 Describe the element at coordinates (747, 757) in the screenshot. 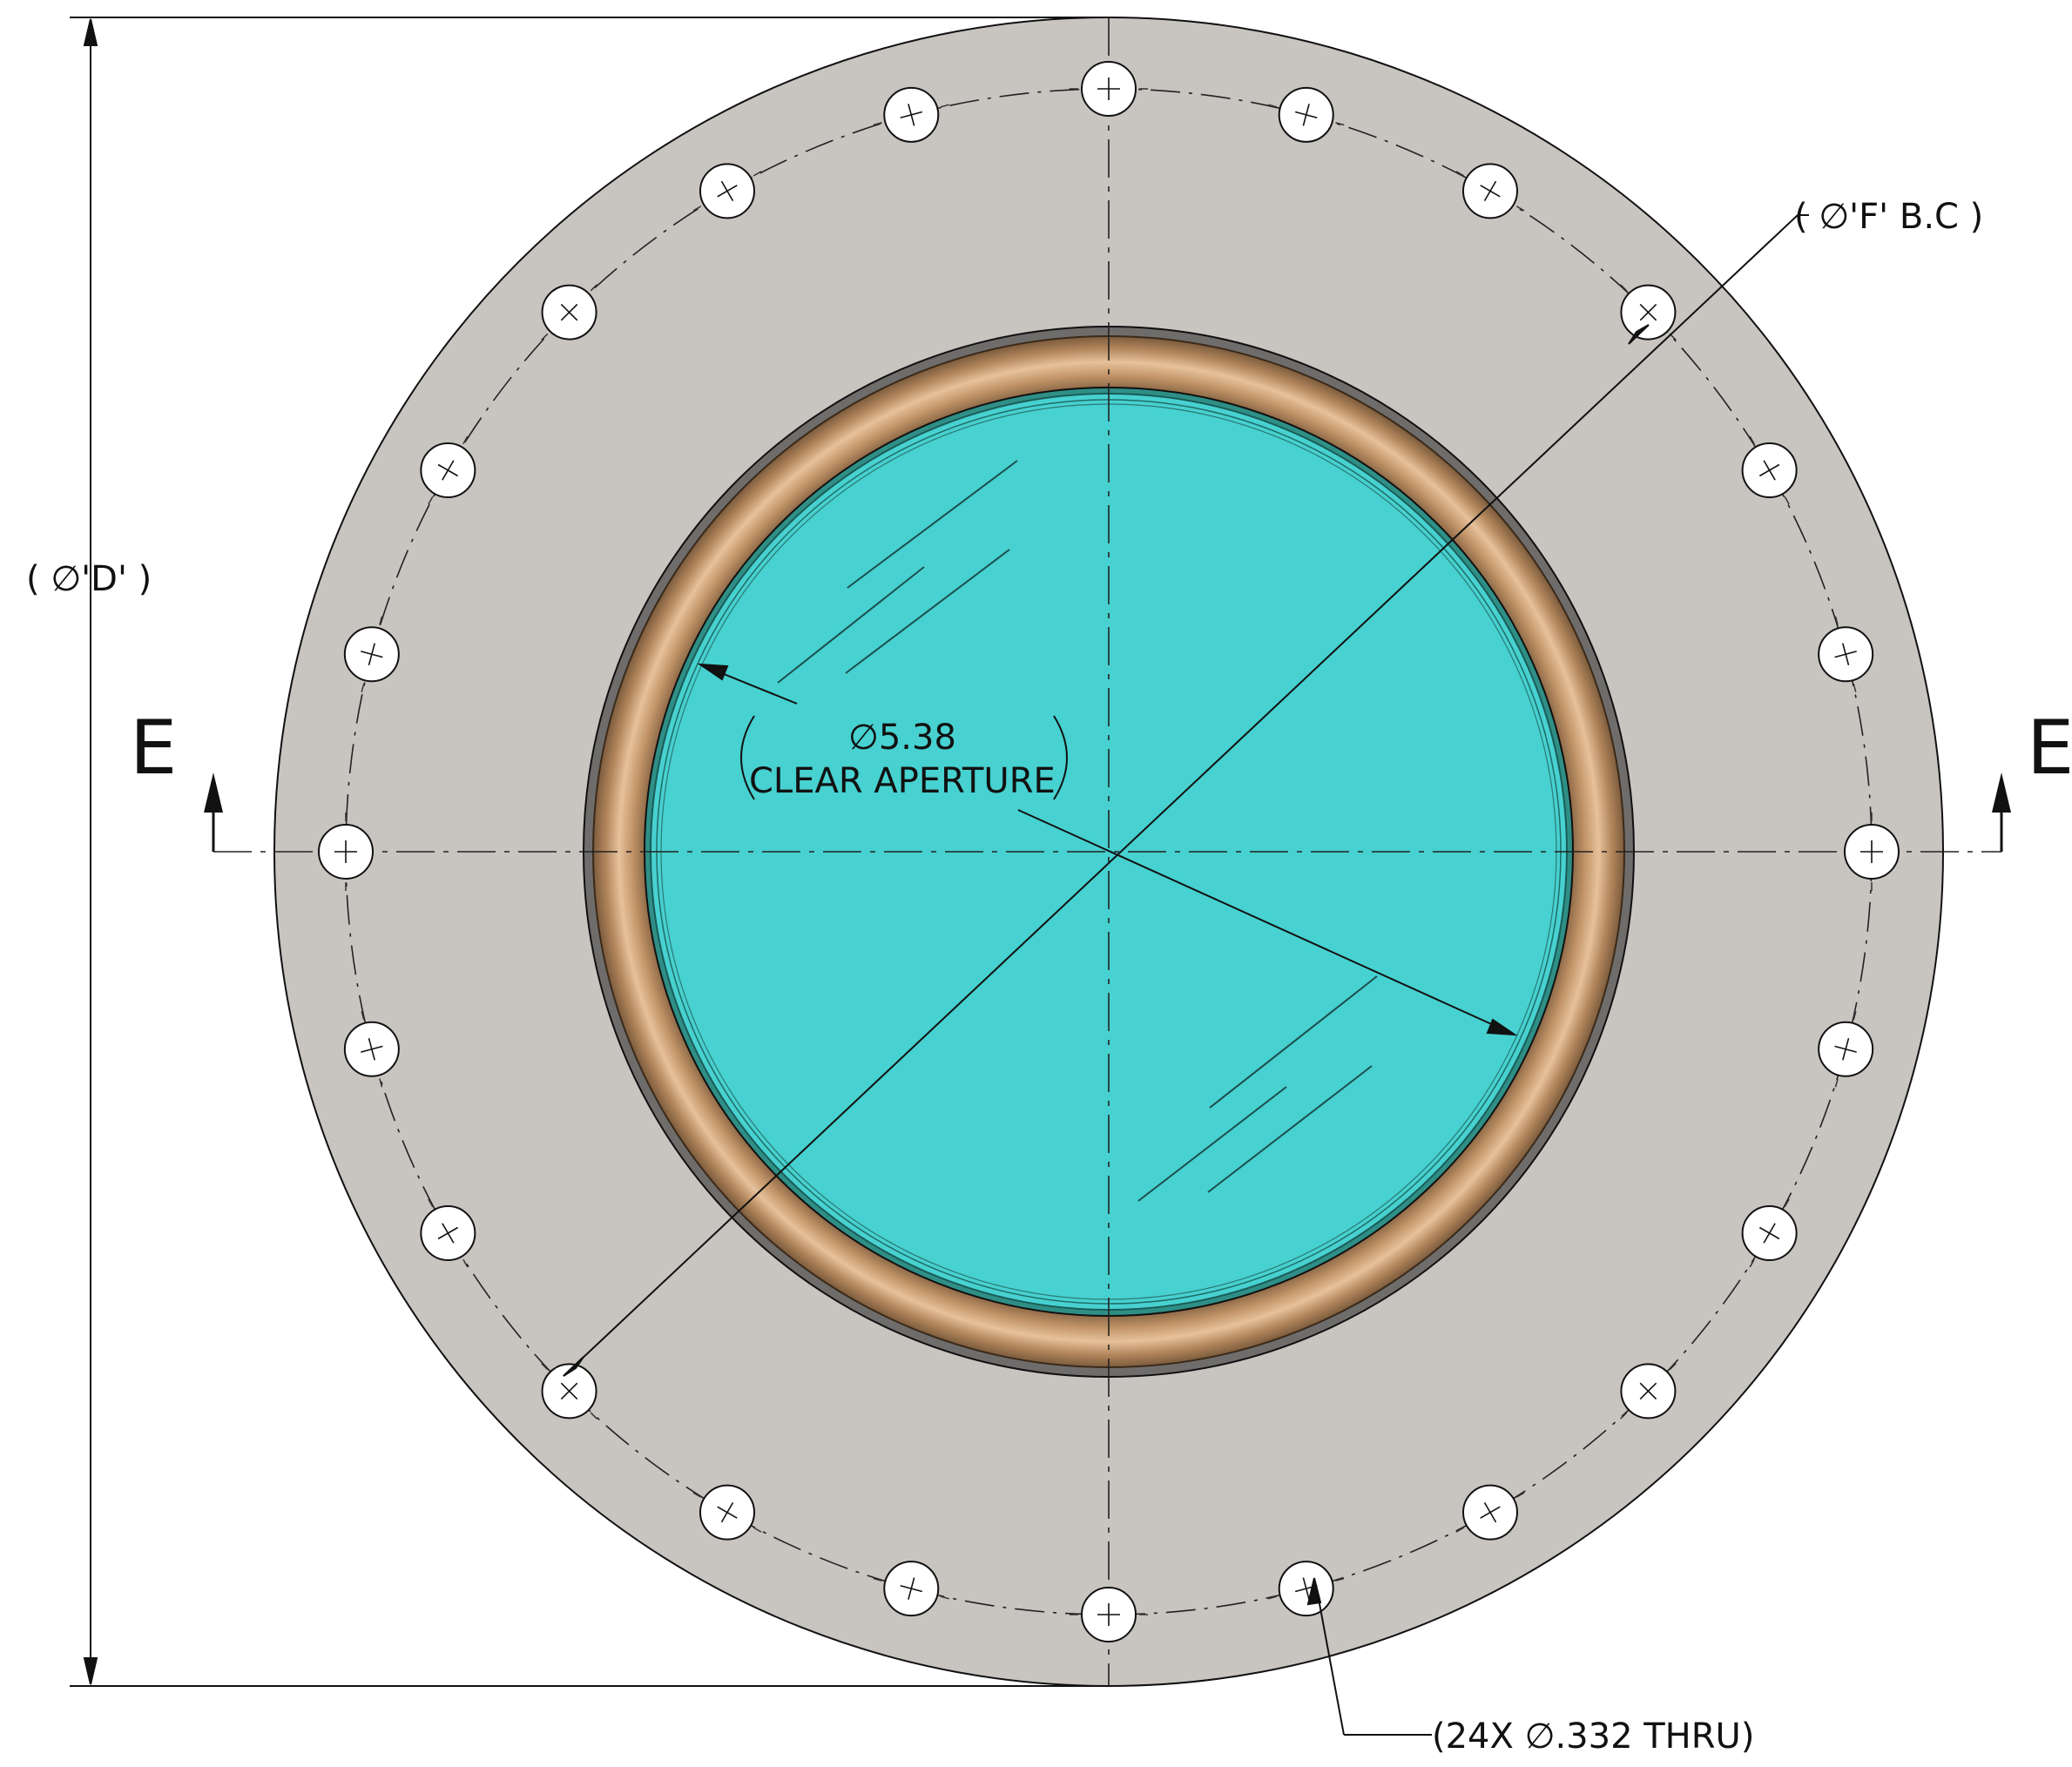

I see `clear-aperture-paren-left` at that location.